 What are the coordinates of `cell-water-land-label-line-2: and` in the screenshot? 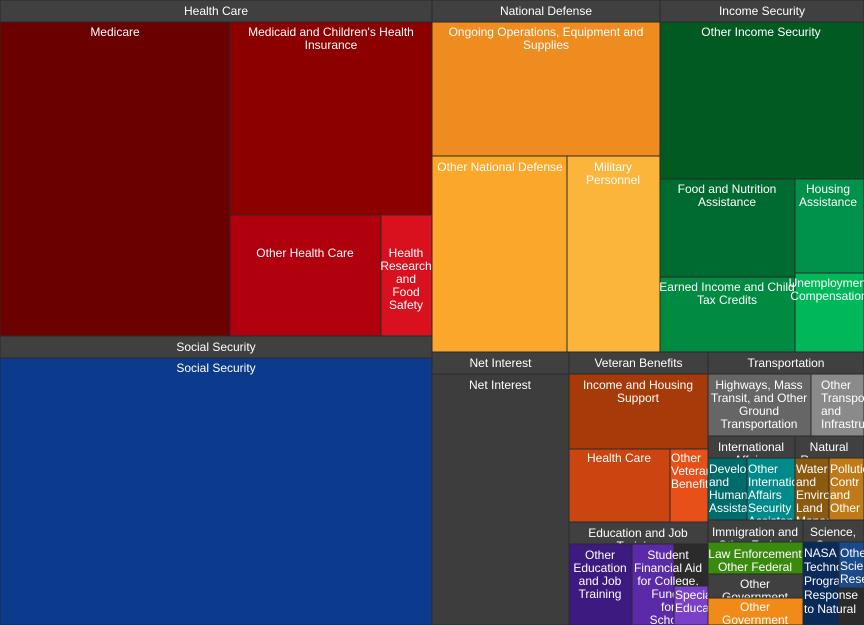 It's located at (806, 482).